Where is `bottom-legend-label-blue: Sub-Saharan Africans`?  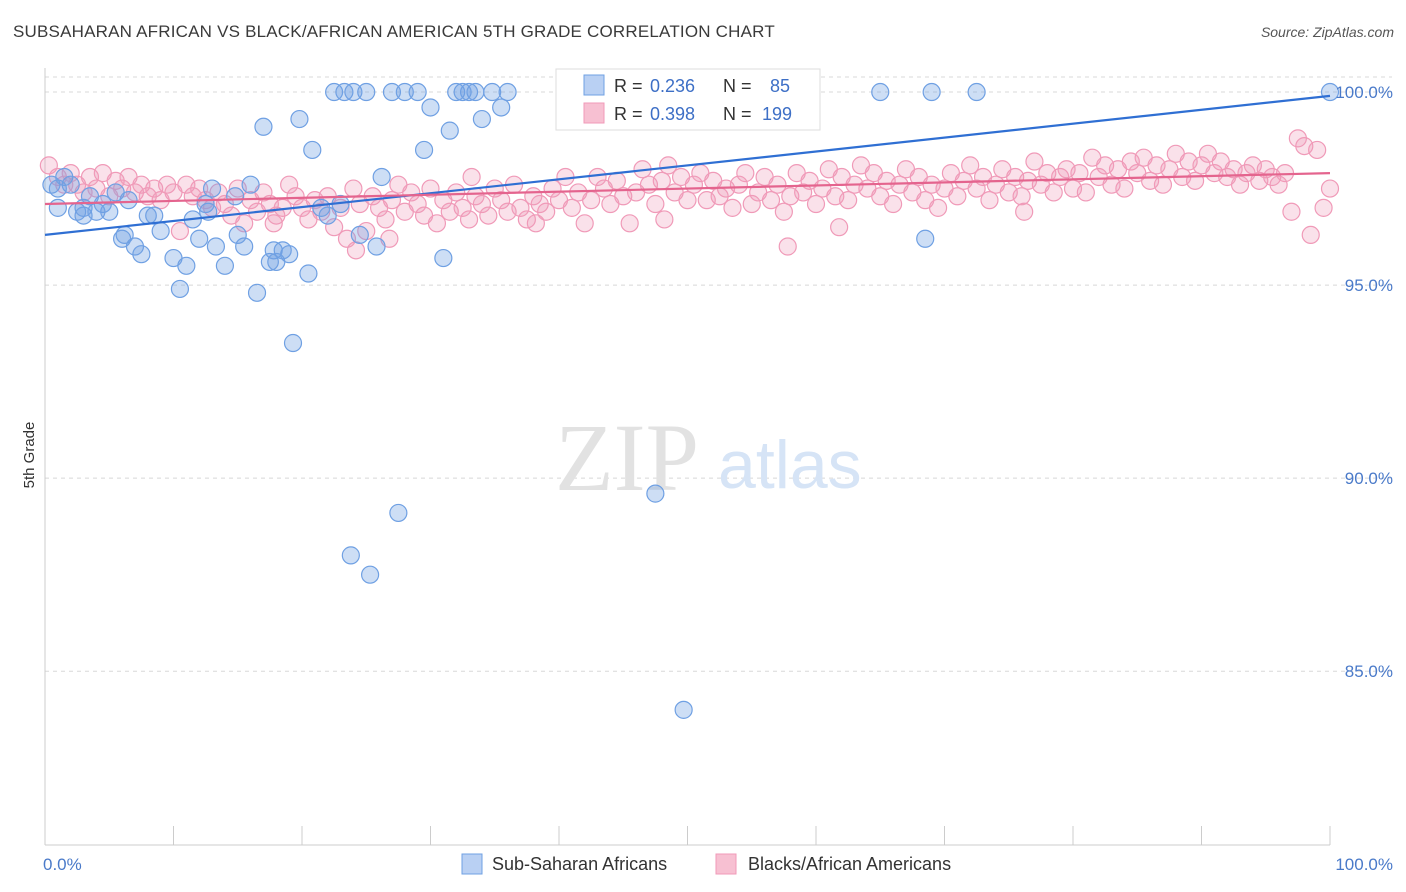
bottom-legend-label-blue: Sub-Saharan Africans is located at coordinates (579, 864).